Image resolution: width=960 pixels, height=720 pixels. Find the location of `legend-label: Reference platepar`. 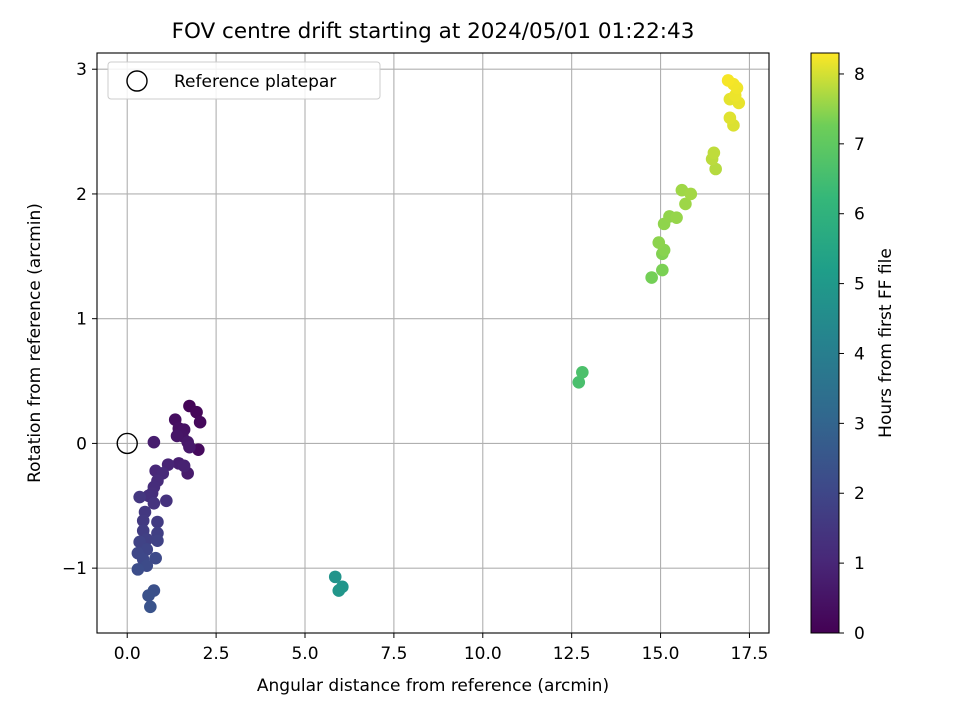

legend-label: Reference platepar is located at coordinates (255, 82).